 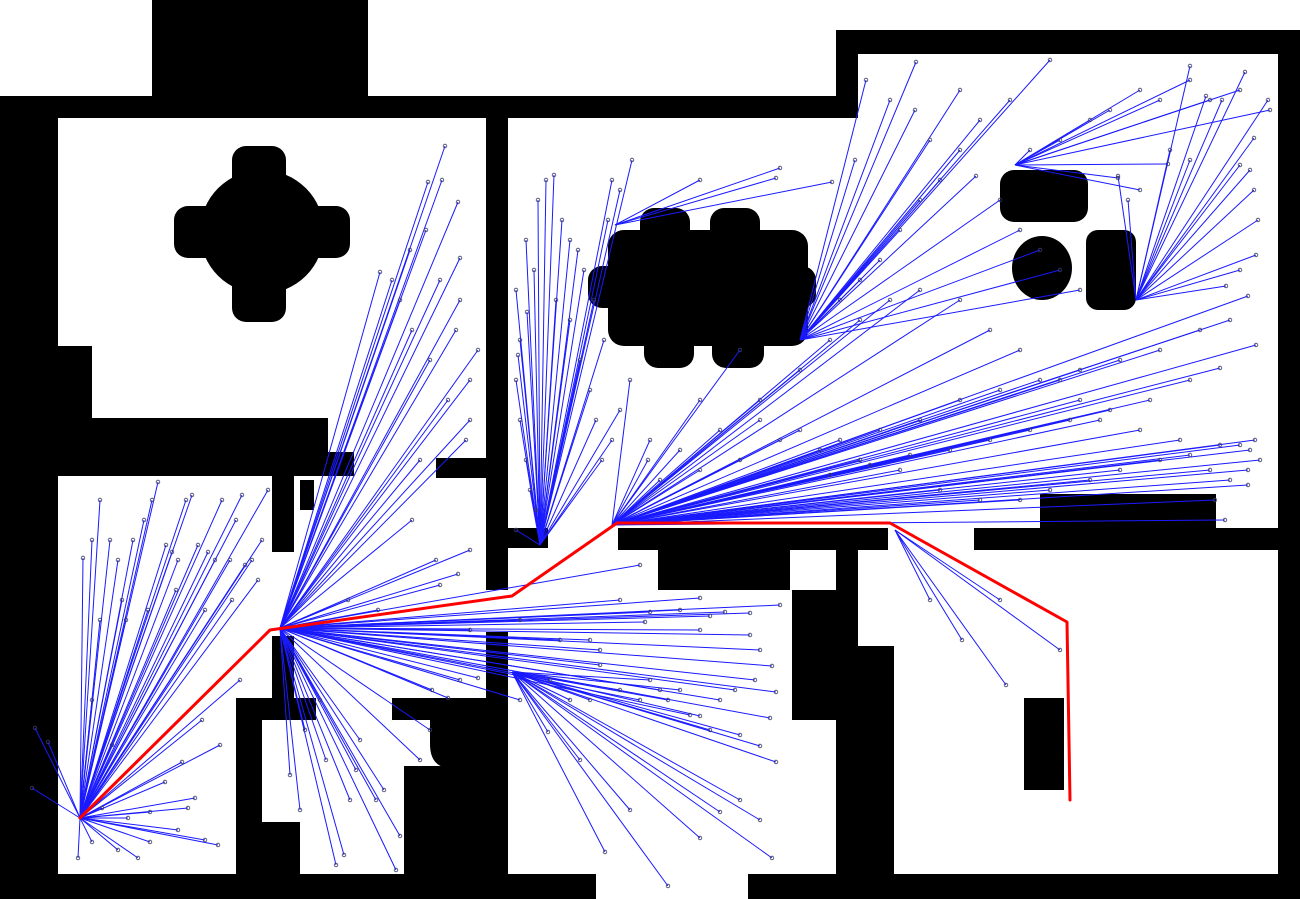 What do you see at coordinates (876, 760) in the screenshot?
I see `wall-vertical-lower-c` at bounding box center [876, 760].